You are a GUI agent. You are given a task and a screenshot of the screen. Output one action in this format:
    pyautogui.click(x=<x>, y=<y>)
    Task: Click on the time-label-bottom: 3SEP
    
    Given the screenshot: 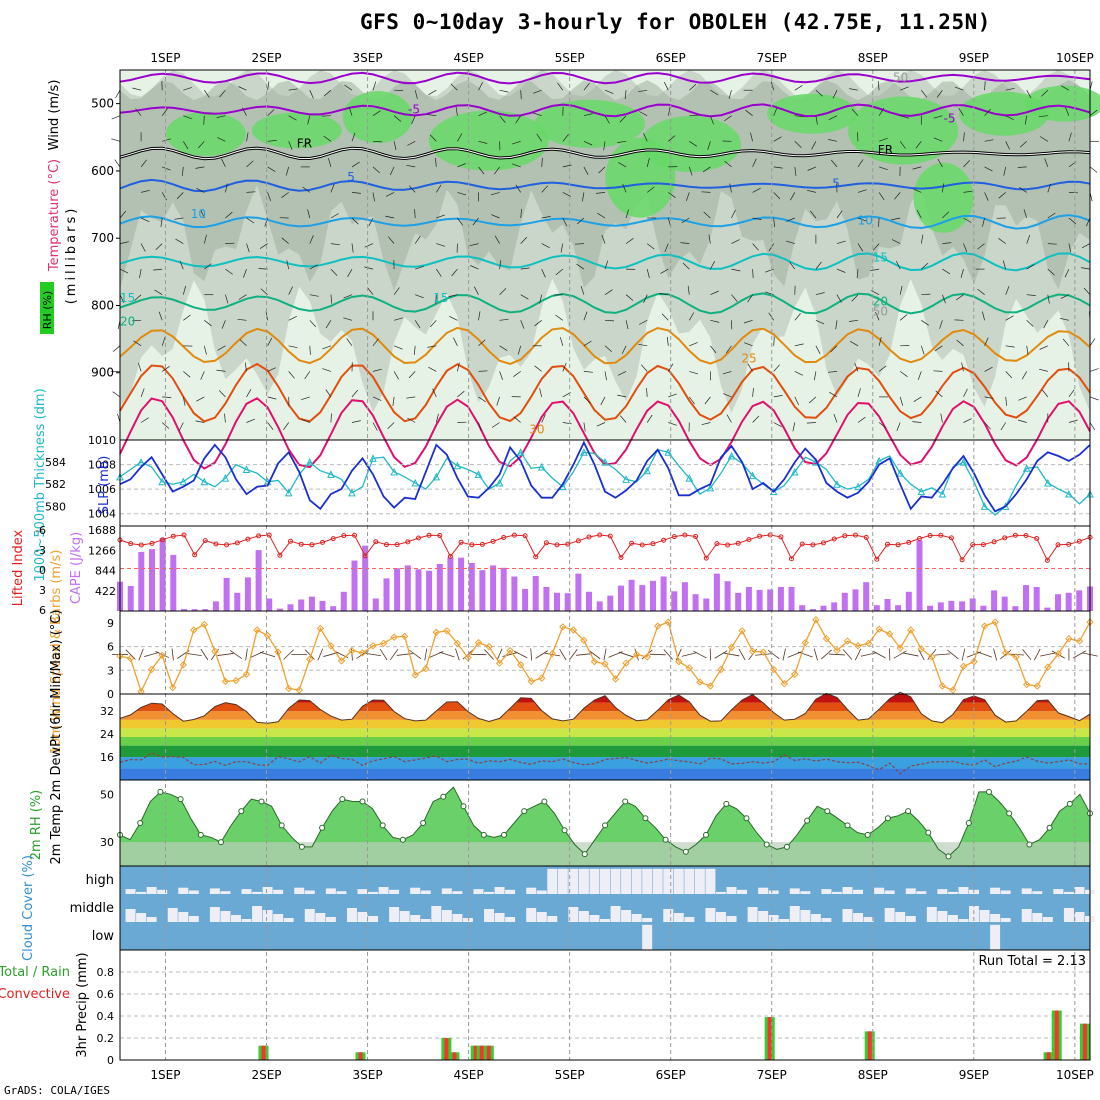 What is the action you would take?
    pyautogui.click(x=368, y=1075)
    